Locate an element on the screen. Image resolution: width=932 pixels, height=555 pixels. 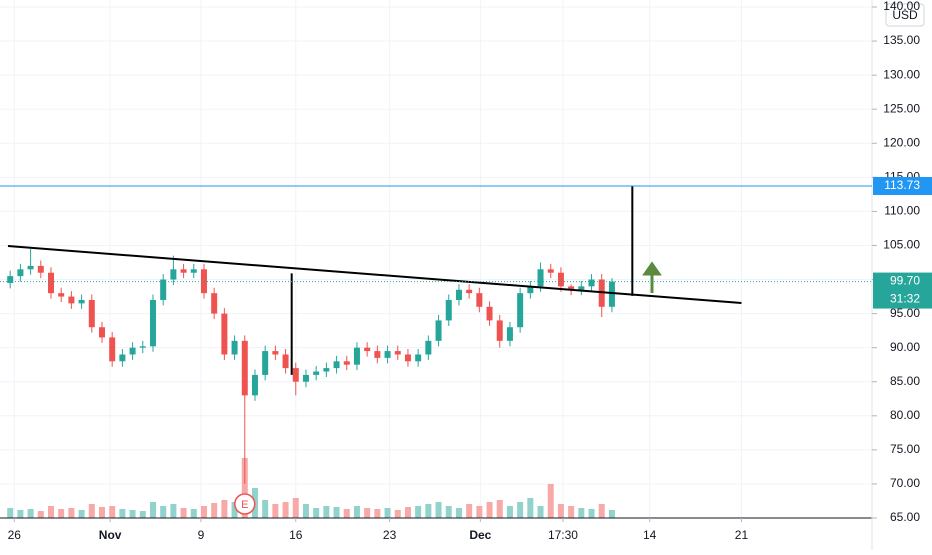
earnings-marker is located at coordinates (245, 504).